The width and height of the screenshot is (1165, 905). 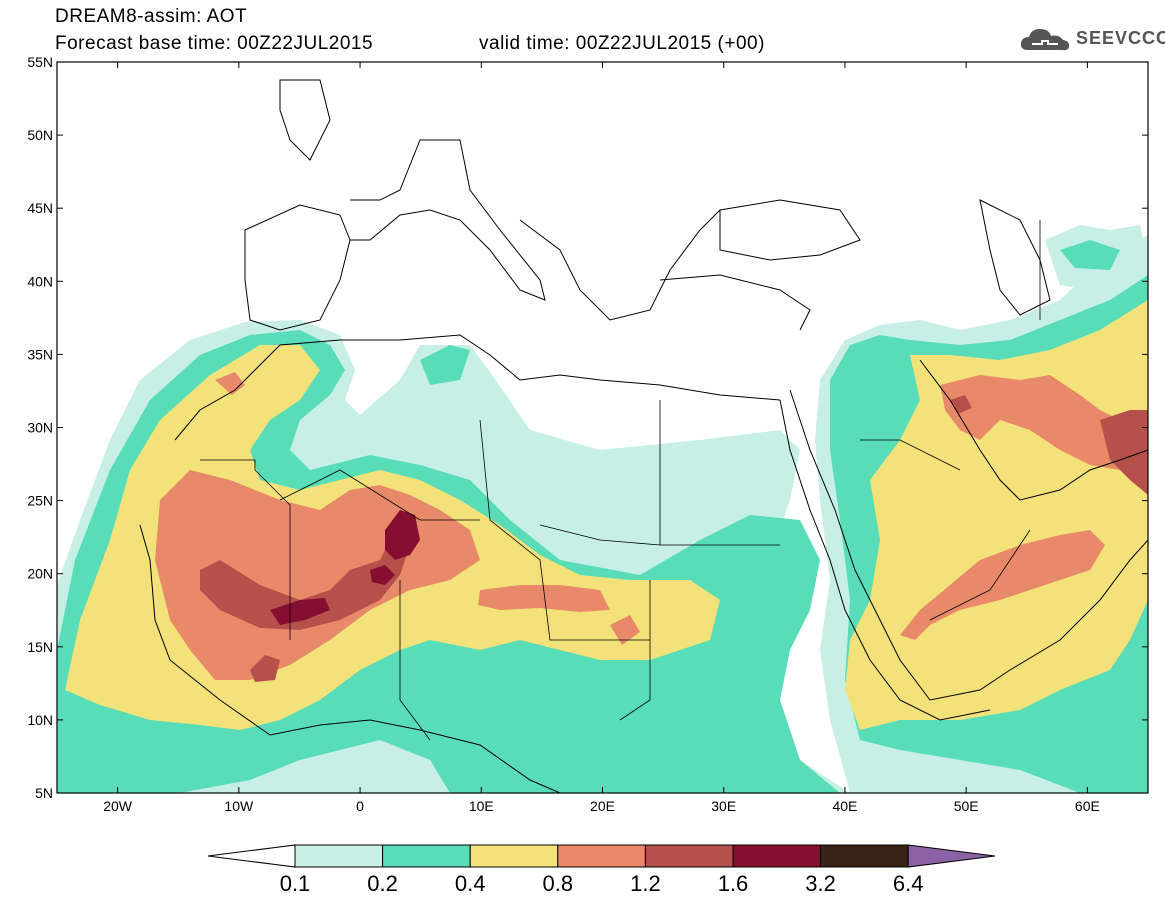 What do you see at coordinates (1090, 255) in the screenshot?
I see `aot-contour-caspian-mid` at bounding box center [1090, 255].